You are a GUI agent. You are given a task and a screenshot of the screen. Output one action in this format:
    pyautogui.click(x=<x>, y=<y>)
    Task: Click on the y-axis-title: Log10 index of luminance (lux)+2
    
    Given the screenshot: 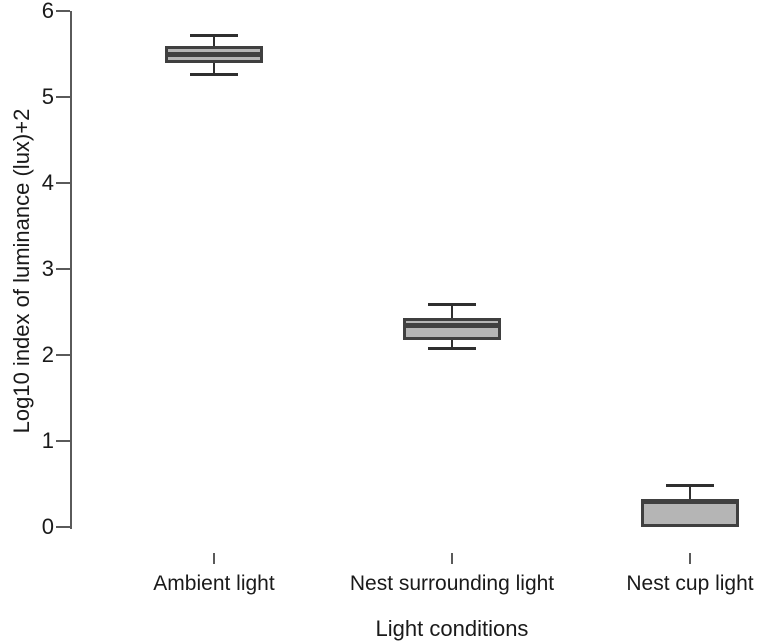 What is the action you would take?
    pyautogui.click(x=21, y=271)
    